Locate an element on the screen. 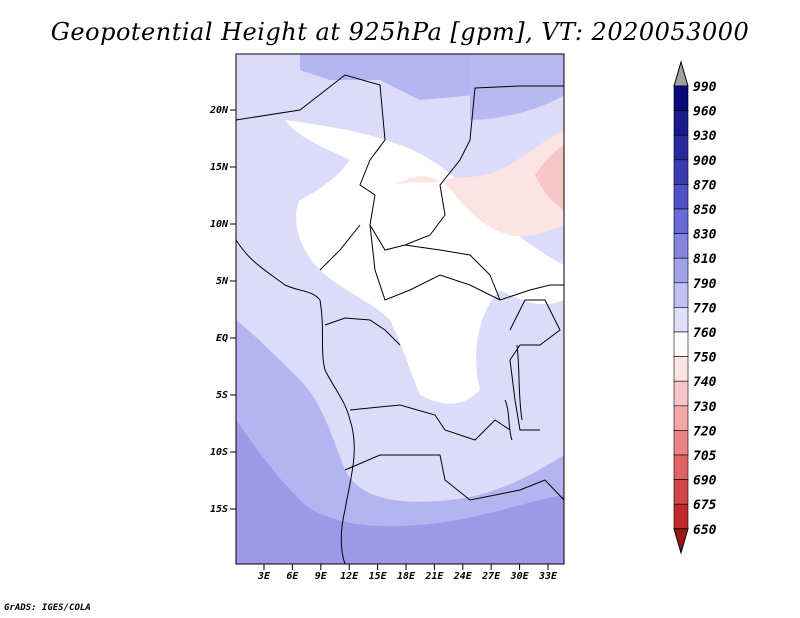  longitude-ticks: 3E 6E 9E 12E 15E 18E 21E 24E 27E 30E 33E is located at coordinates (407, 573).